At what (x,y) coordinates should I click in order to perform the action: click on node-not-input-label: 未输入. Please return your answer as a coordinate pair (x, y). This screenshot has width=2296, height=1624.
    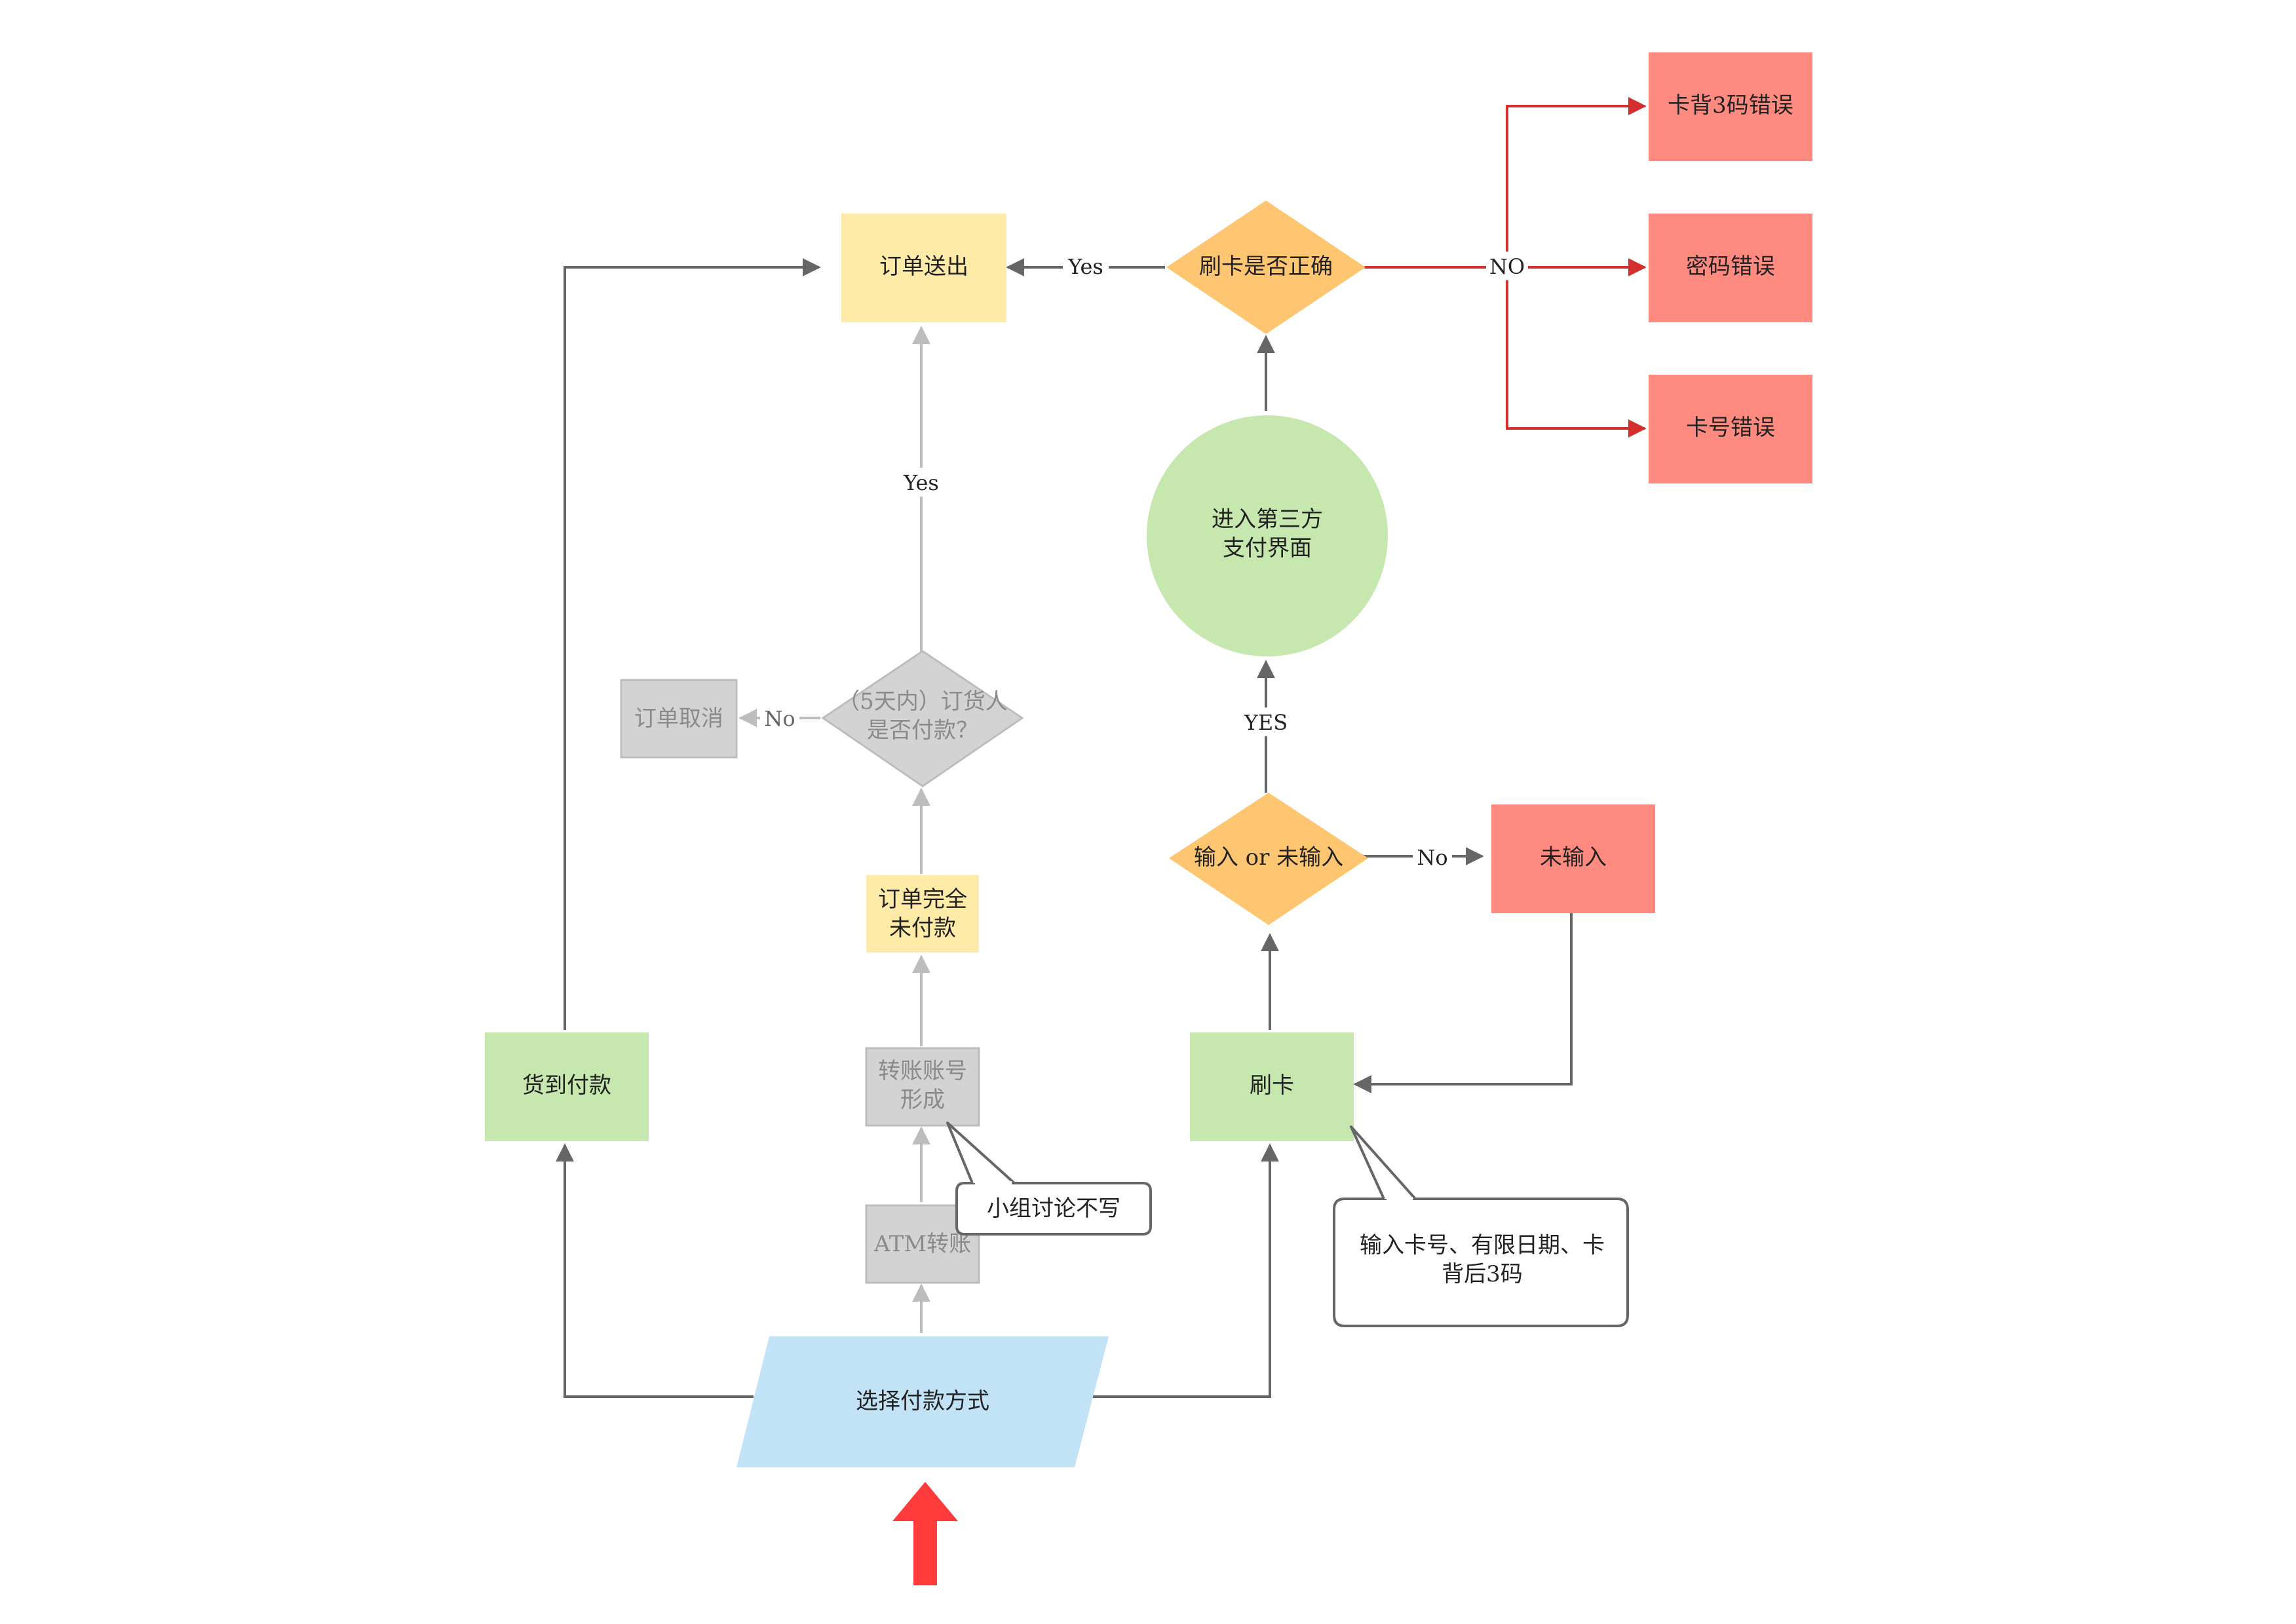
    Looking at the image, I should click on (1573, 857).